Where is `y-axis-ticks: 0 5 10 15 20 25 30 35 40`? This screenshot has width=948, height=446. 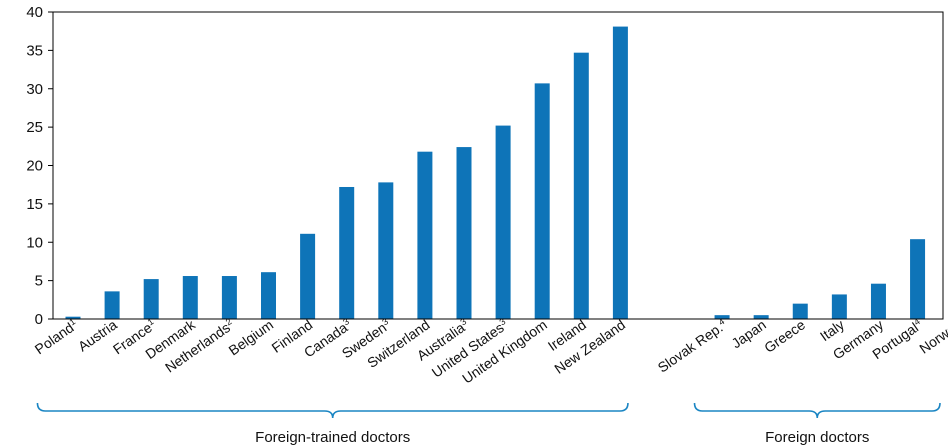 y-axis-ticks: 0 5 10 15 20 25 30 35 40 is located at coordinates (39, 166).